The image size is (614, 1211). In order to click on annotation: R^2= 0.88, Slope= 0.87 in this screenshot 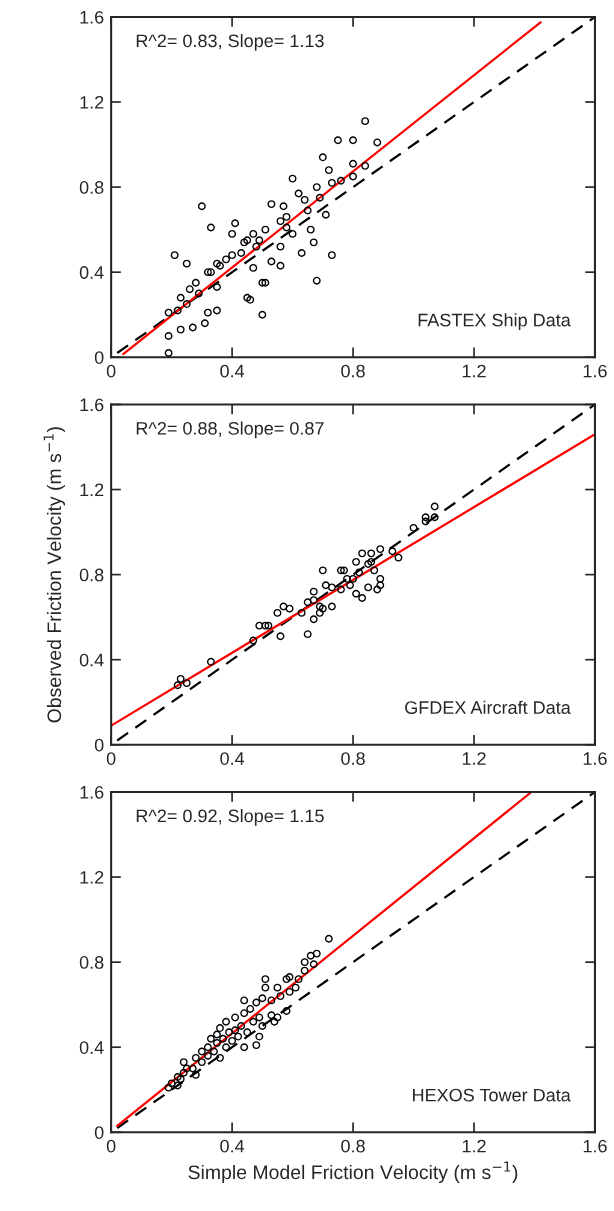, I will do `click(230, 430)`.